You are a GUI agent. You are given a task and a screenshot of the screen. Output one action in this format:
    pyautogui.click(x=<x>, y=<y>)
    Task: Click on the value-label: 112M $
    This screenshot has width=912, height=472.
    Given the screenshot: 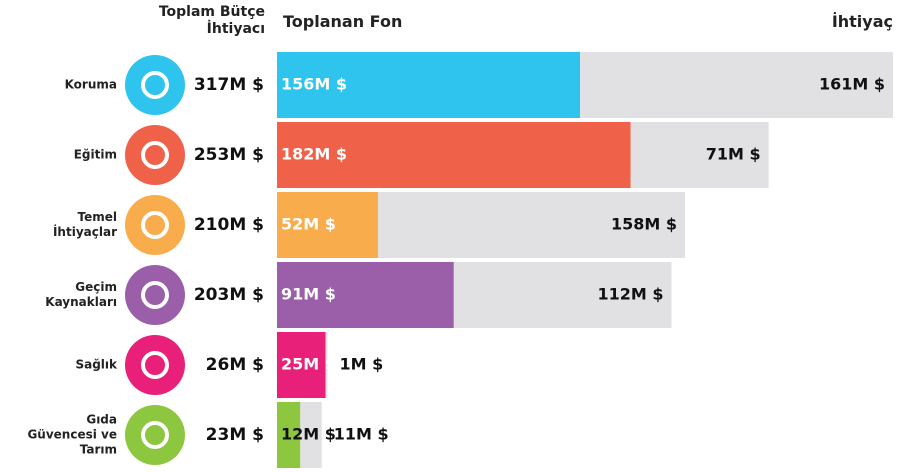 What is the action you would take?
    pyautogui.click(x=630, y=294)
    